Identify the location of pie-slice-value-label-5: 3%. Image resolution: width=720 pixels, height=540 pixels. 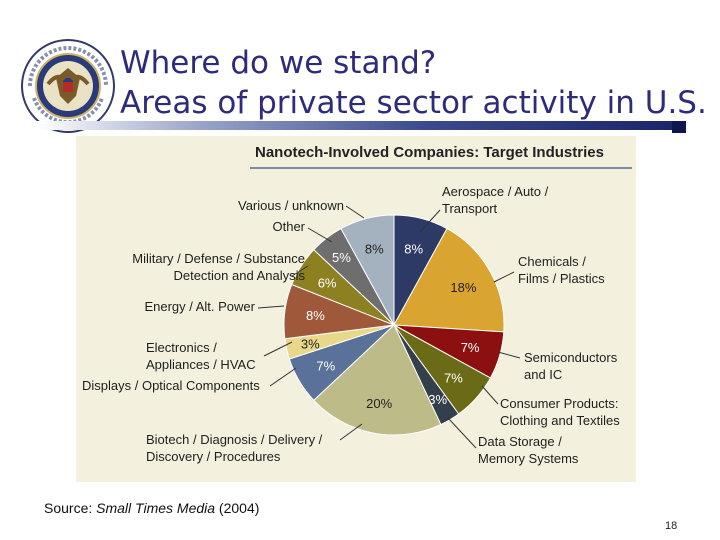
(437, 399).